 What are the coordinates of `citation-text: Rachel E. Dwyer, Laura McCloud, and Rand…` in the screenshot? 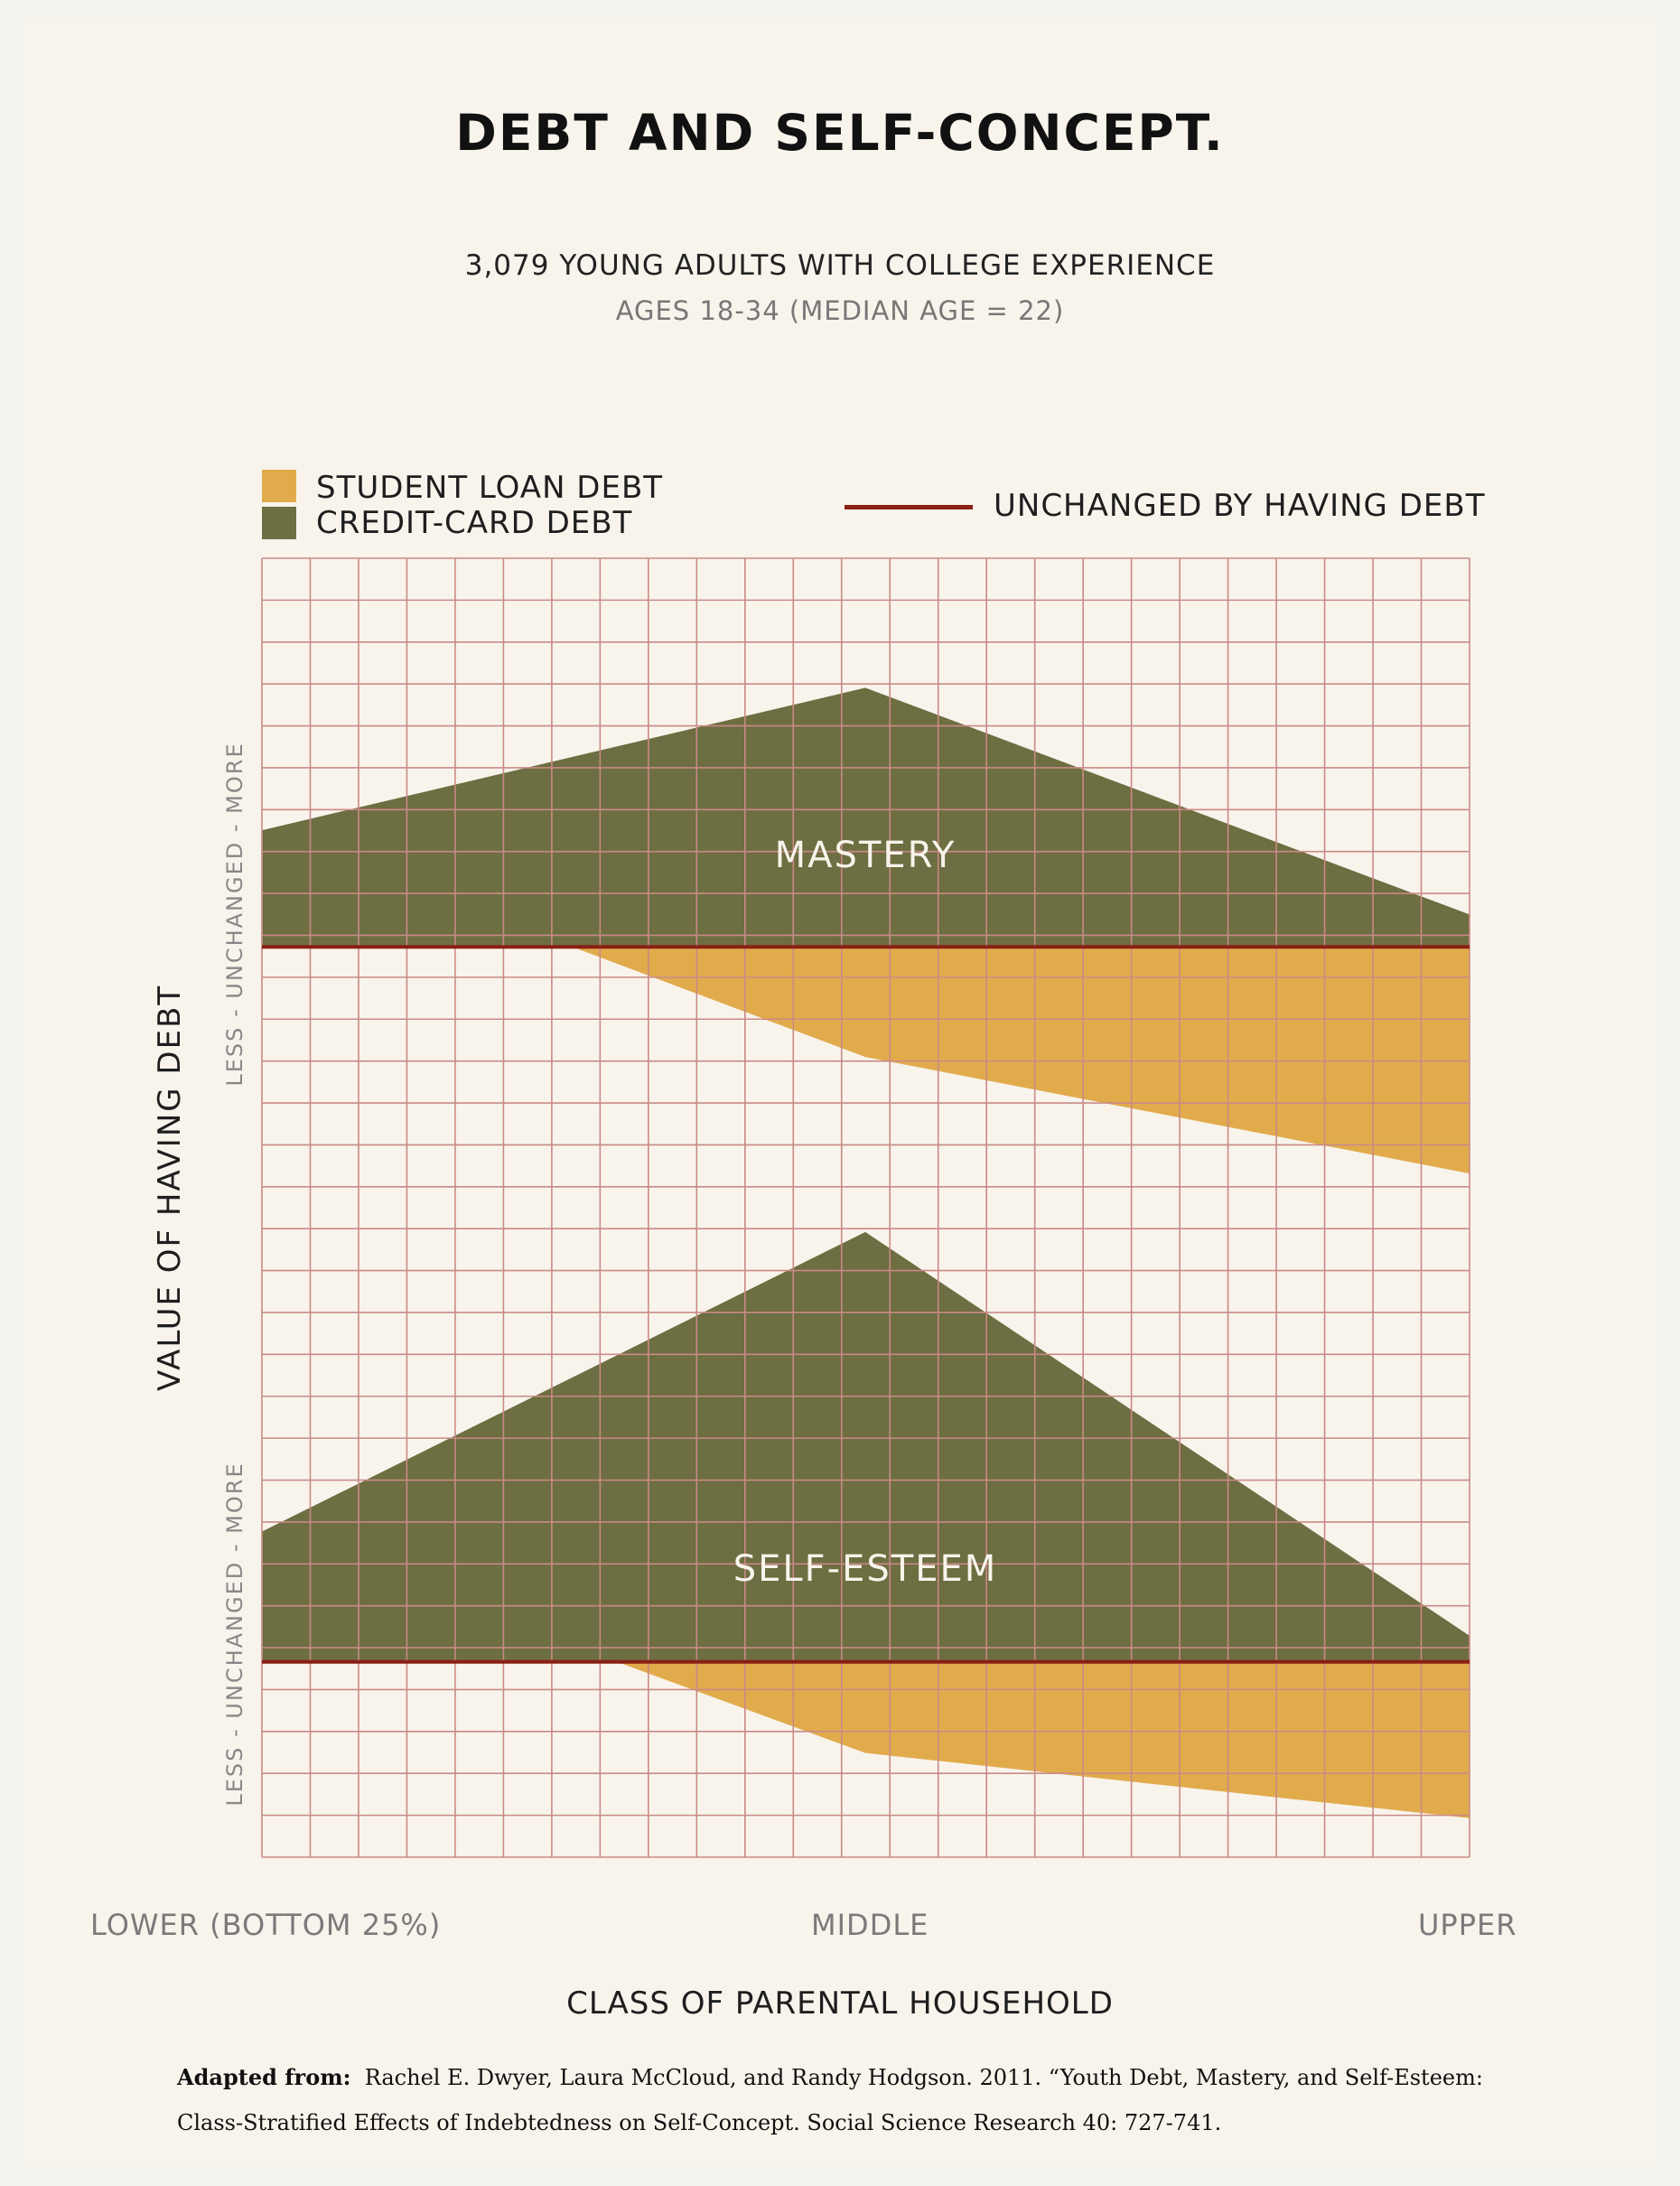 It's located at (830, 2100).